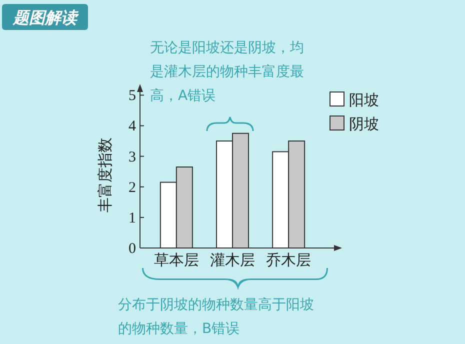 The width and height of the screenshot is (465, 344). I want to click on y-tick-label: 1, so click(132, 218).